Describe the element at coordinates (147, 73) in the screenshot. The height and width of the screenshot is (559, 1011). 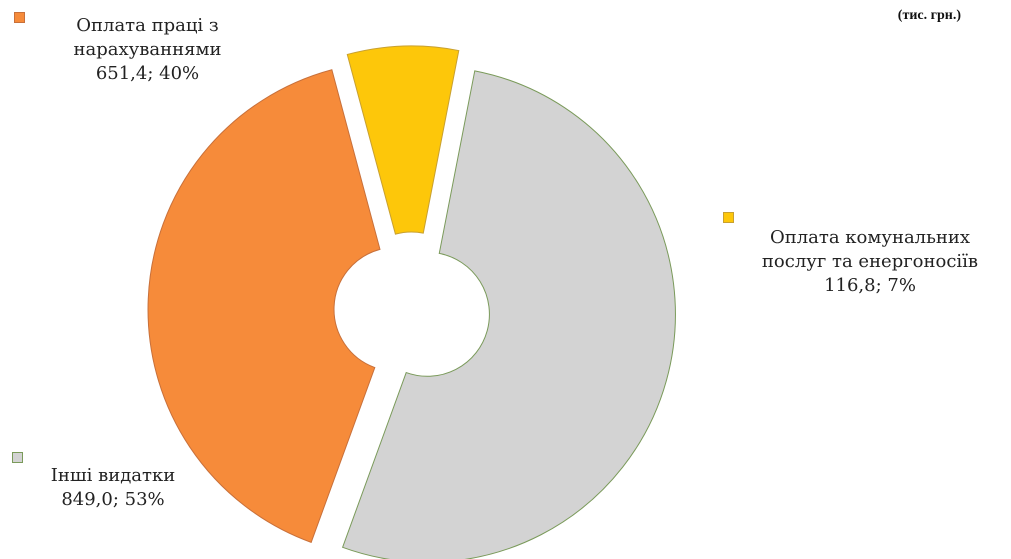
I see `slice-value-wages: 651,4; 40%` at that location.